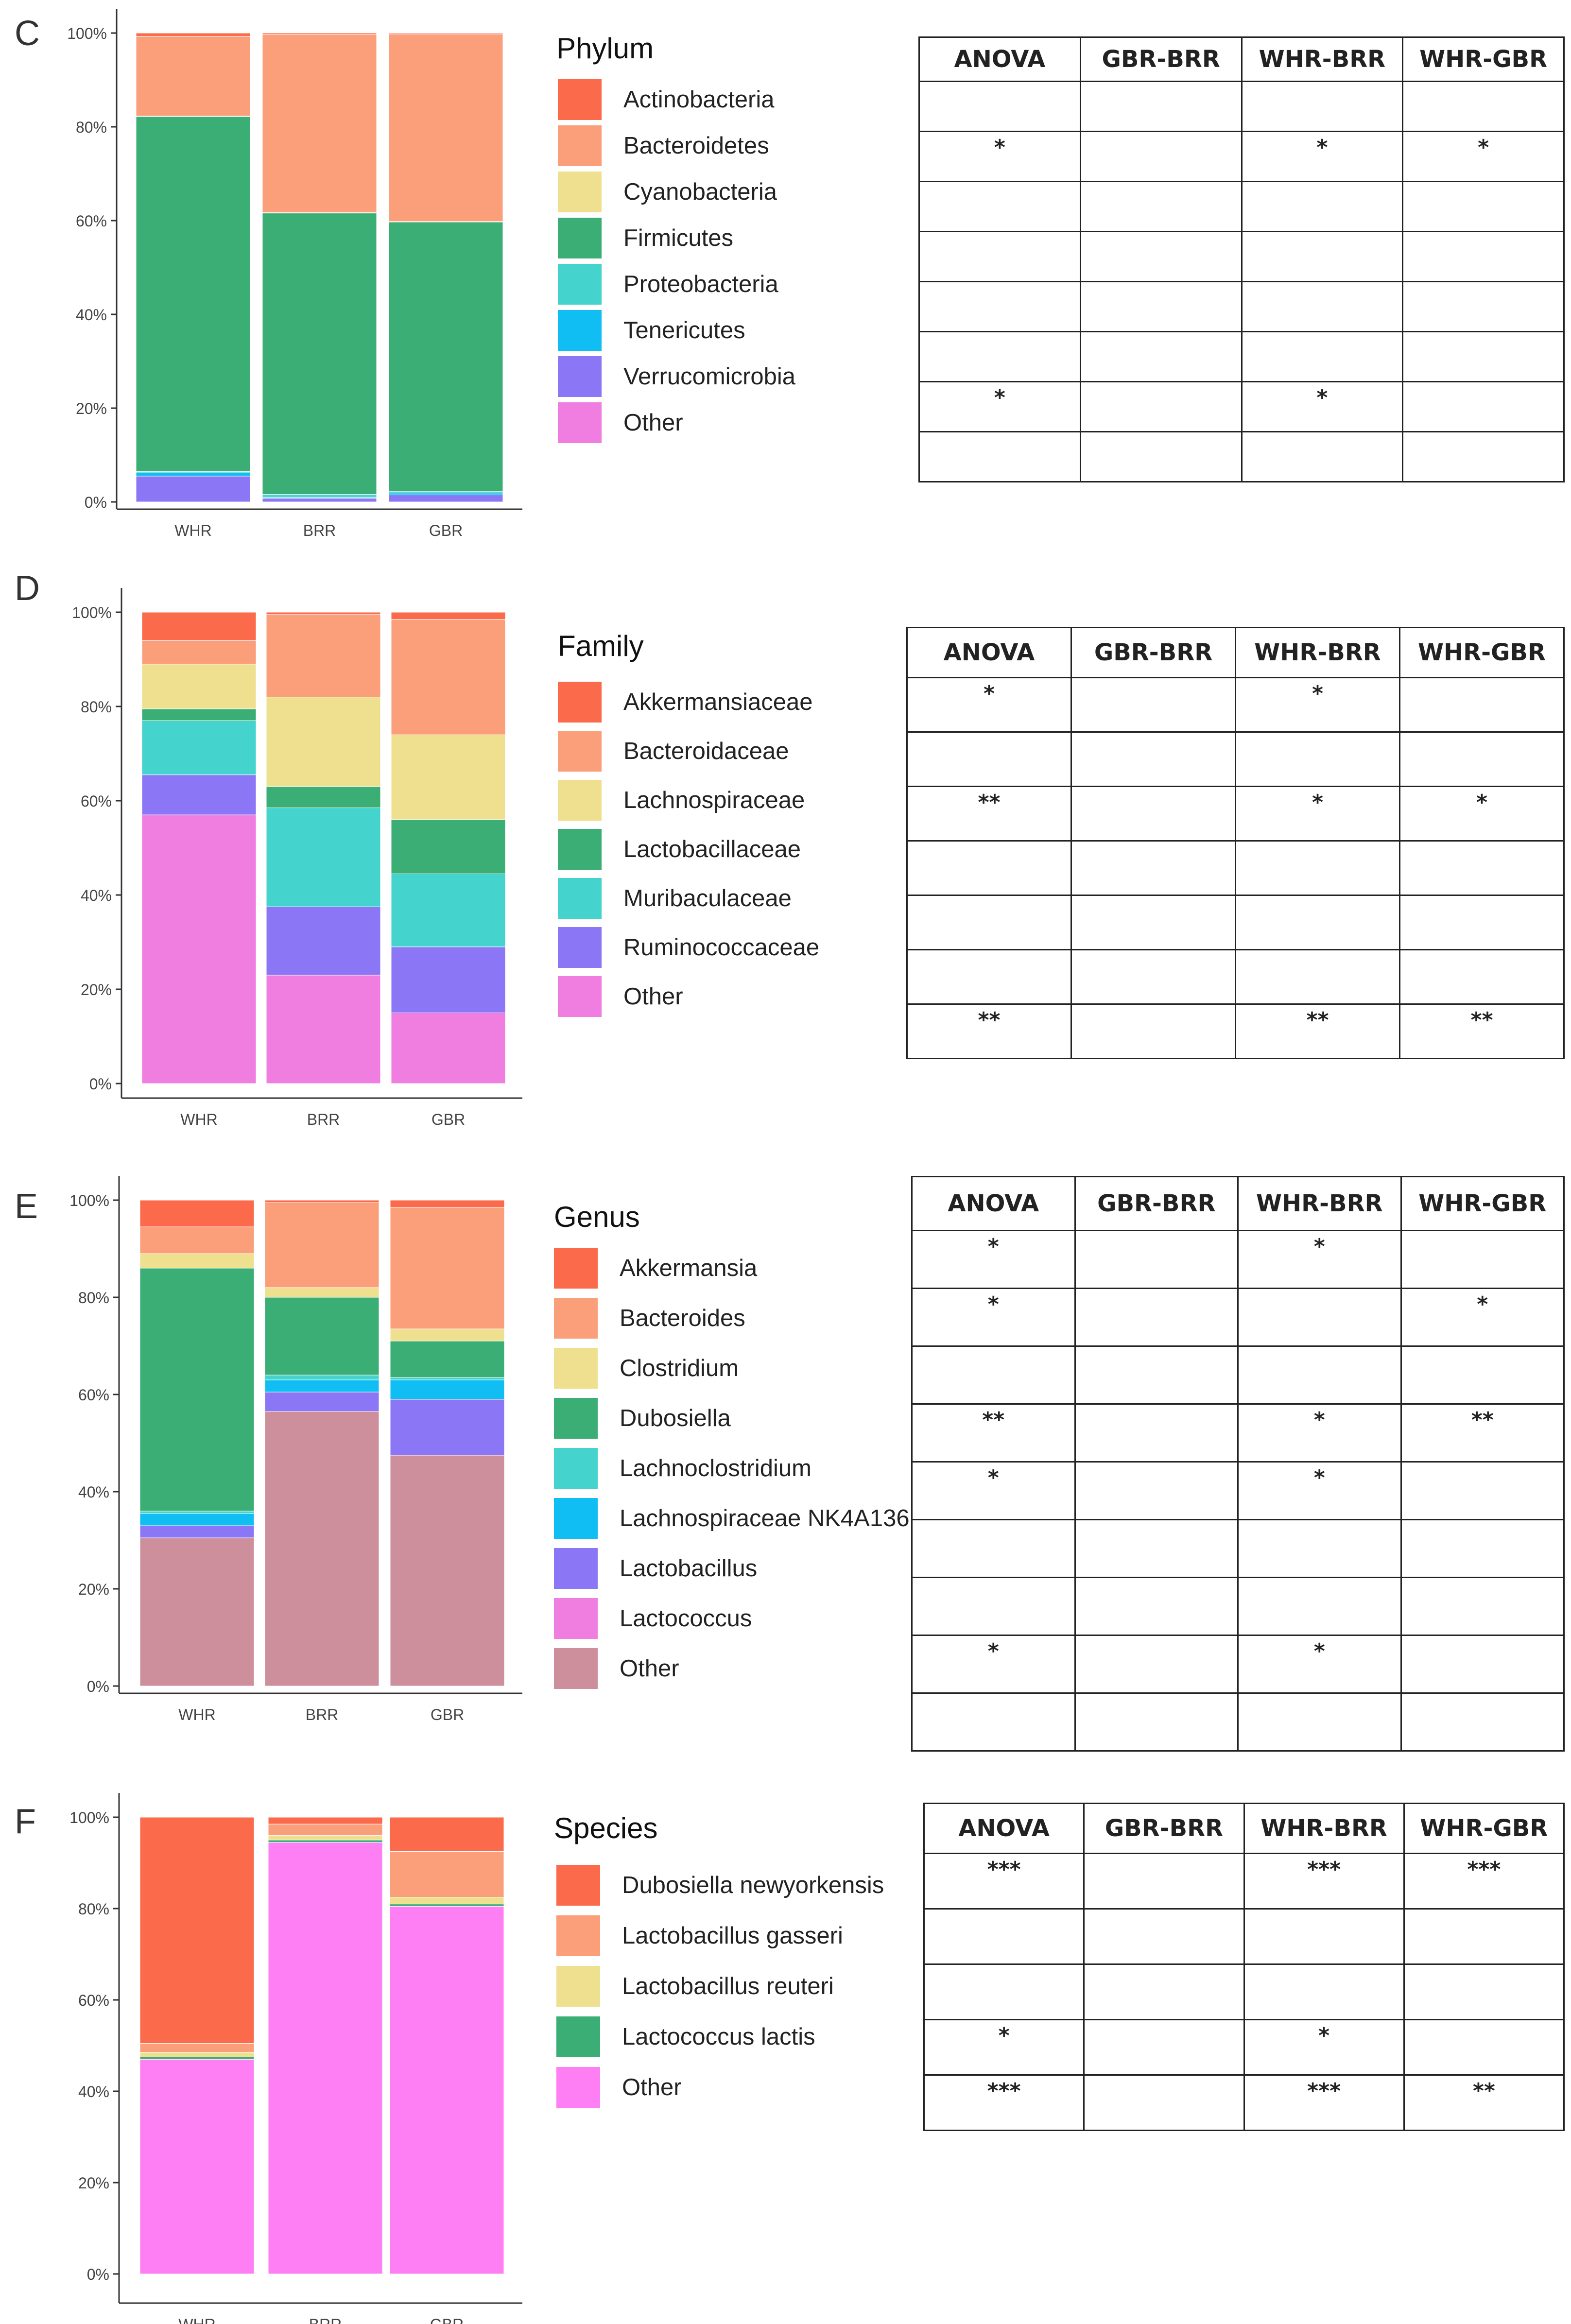 The height and width of the screenshot is (2324, 1571). I want to click on bar-segment-brr-dubosiella, so click(322, 1336).